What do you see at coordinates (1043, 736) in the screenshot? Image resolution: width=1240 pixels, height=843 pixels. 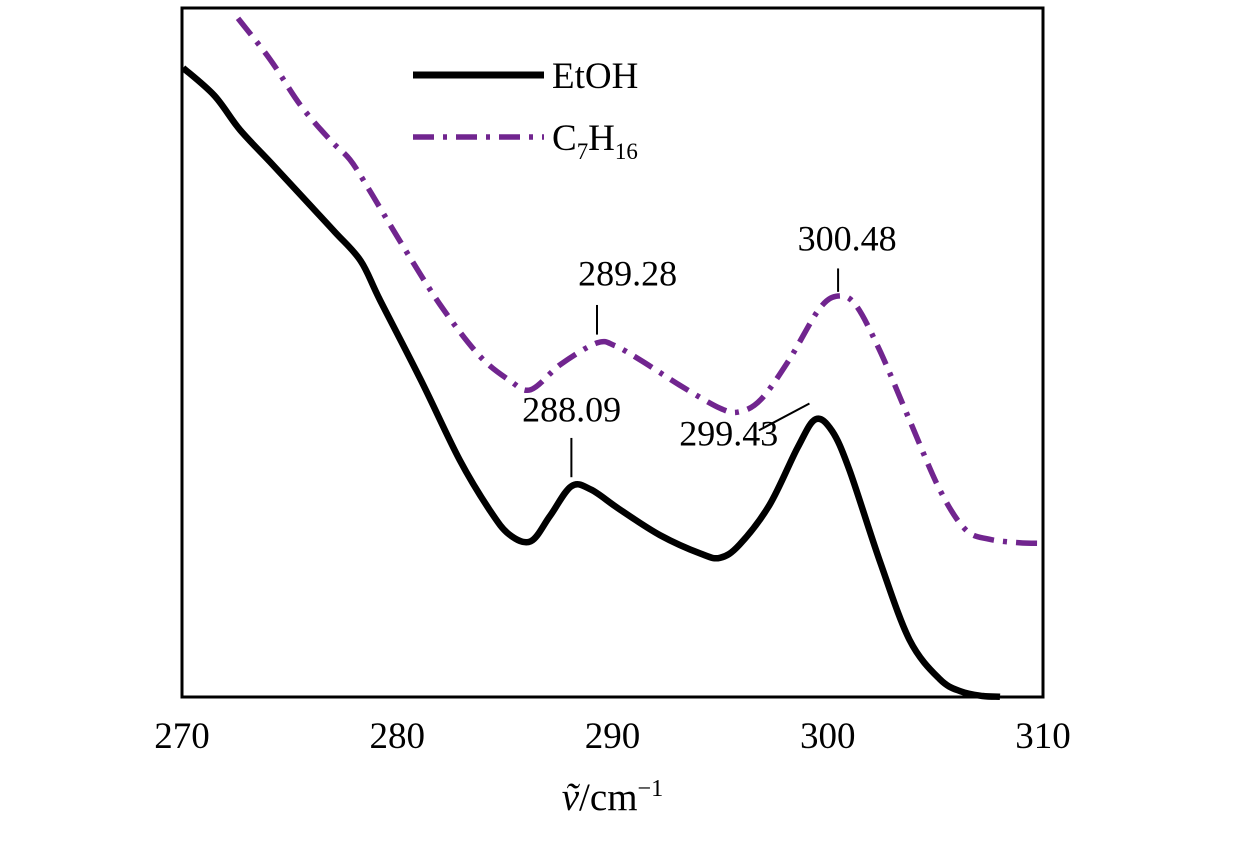 I see `x-tick-label-310: 310` at bounding box center [1043, 736].